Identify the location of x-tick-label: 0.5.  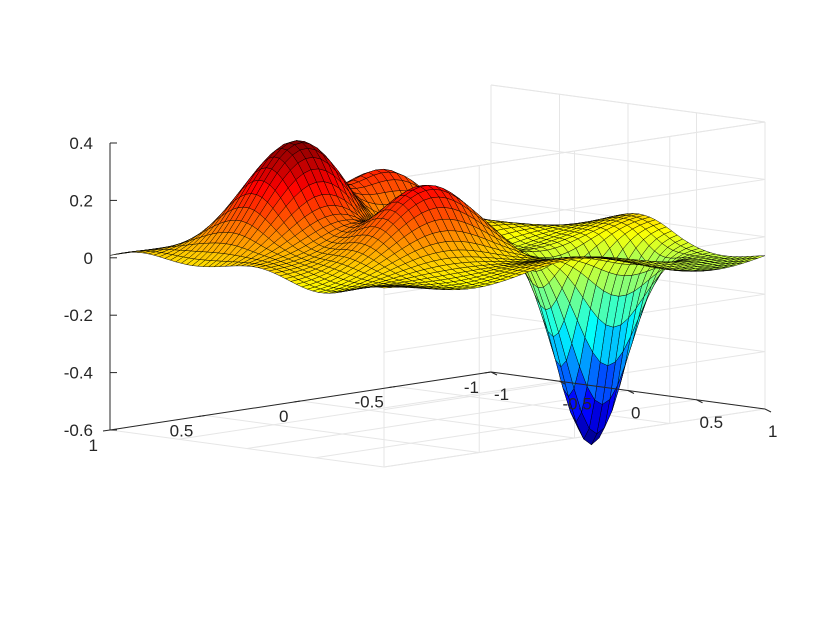
(712, 422).